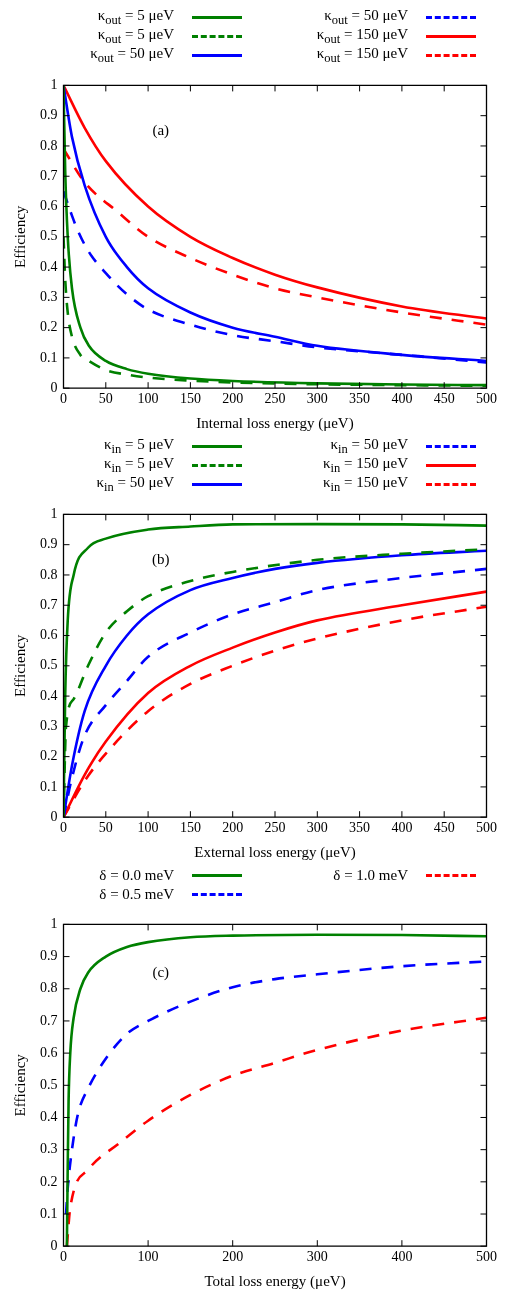  I want to click on x-axis-title: External loss energy (μeV), so click(275, 852).